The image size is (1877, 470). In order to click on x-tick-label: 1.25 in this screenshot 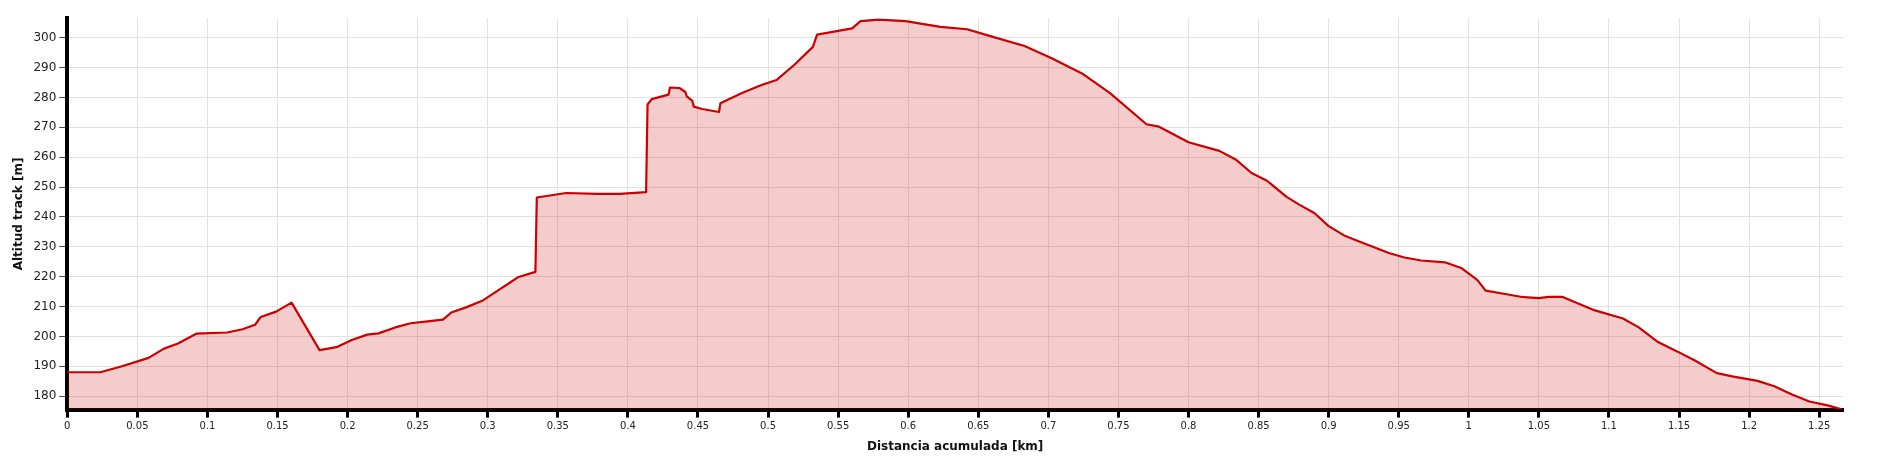, I will do `click(1819, 426)`.